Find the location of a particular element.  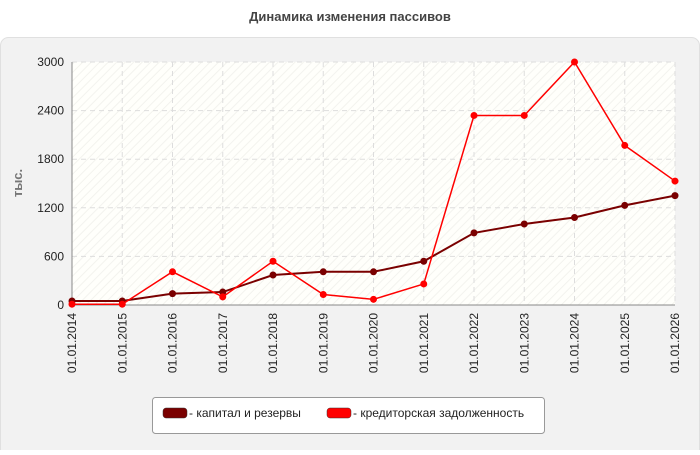

y-tick-label: 1800 is located at coordinates (50, 159).